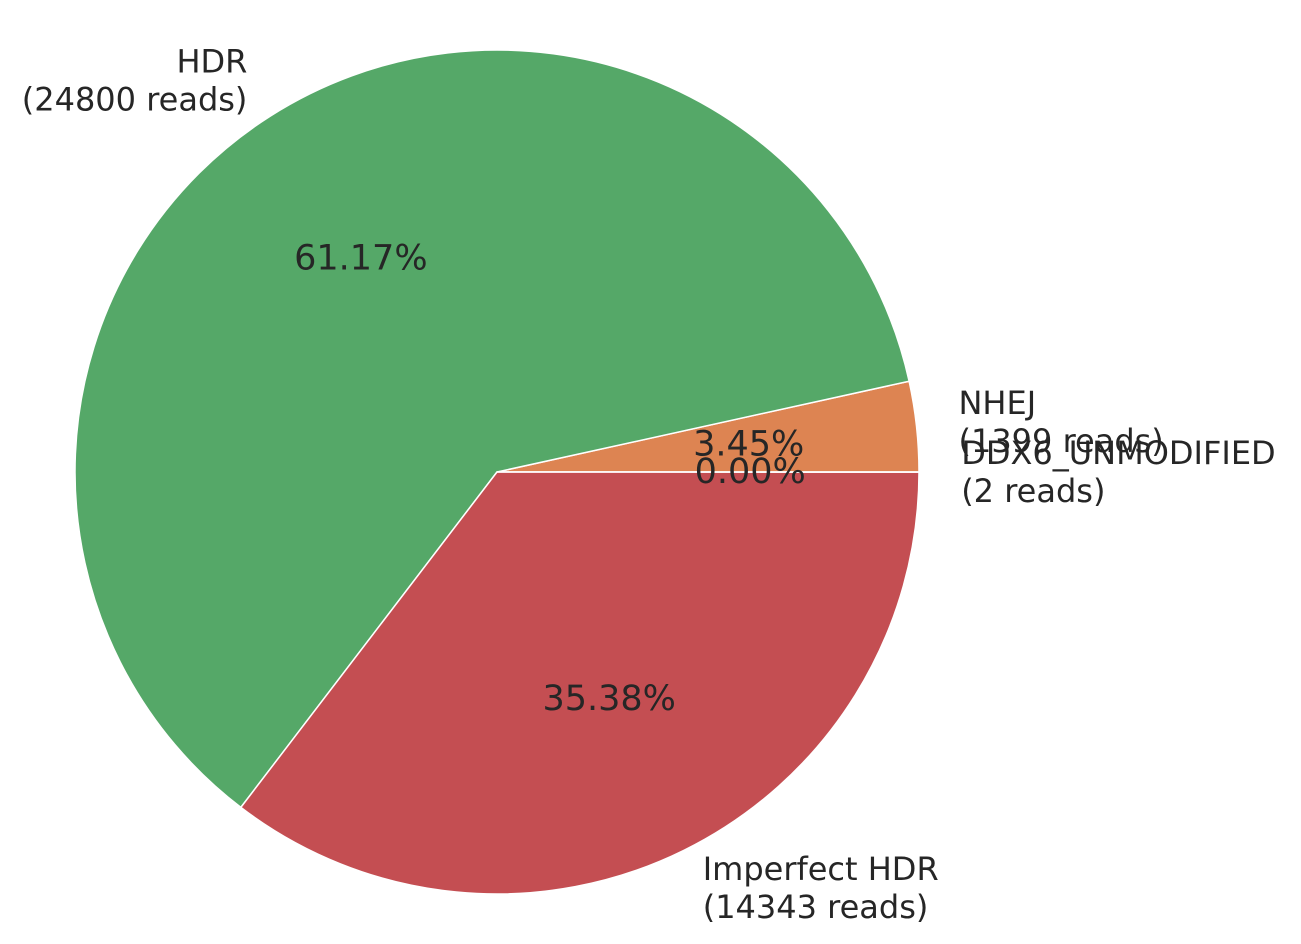 This screenshot has width=1301, height=944. Describe the element at coordinates (748, 445) in the screenshot. I see `percent-label-nhej: 3.45%` at that location.